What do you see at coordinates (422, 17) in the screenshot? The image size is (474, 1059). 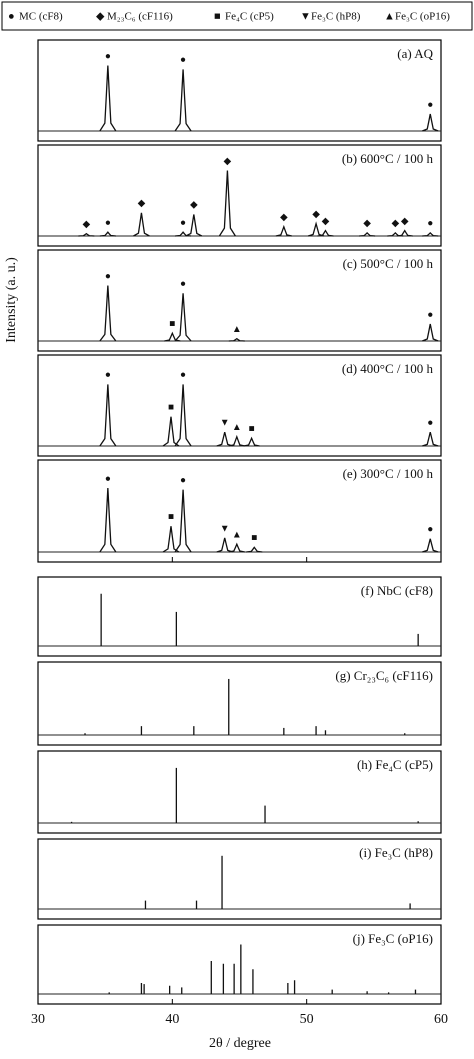 I see `legend-label: Fe₃C (oP16)` at bounding box center [422, 17].